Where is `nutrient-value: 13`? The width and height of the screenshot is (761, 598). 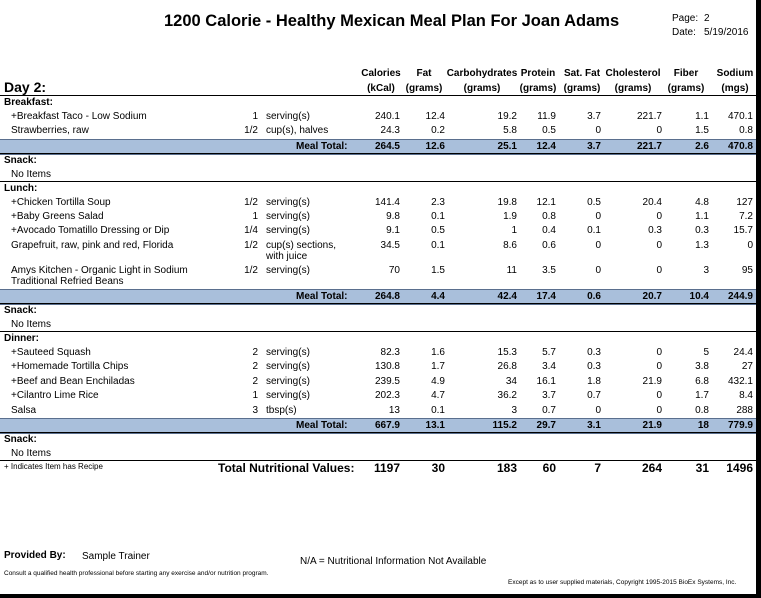 nutrient-value: 13 is located at coordinates (394, 410).